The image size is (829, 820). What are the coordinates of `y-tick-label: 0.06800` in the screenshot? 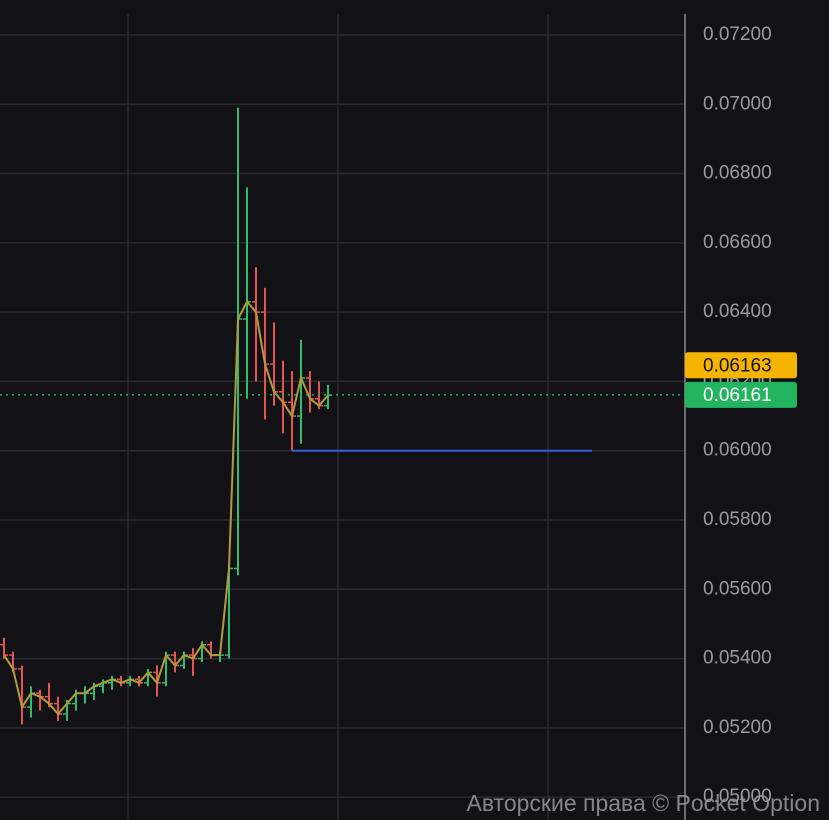 It's located at (737, 173).